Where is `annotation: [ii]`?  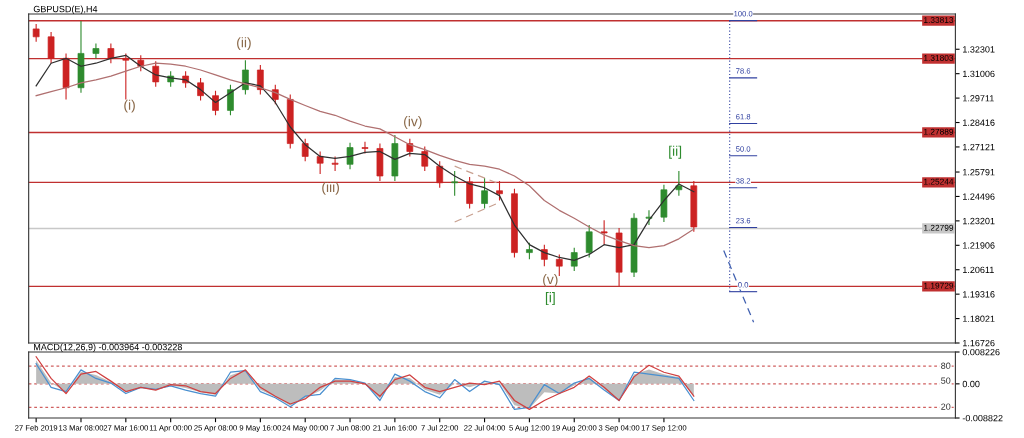
annotation: [ii] is located at coordinates (675, 152).